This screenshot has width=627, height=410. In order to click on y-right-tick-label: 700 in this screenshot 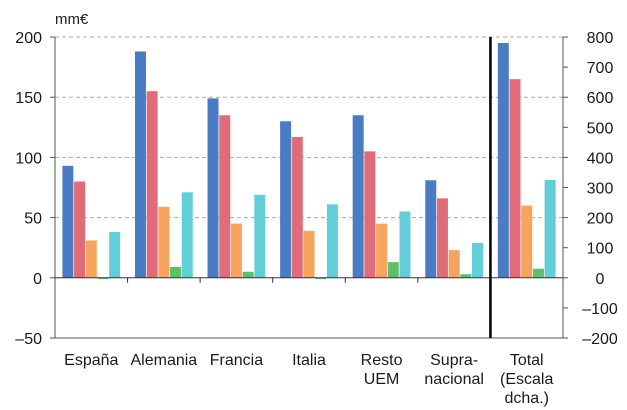, I will do `click(600, 68)`.